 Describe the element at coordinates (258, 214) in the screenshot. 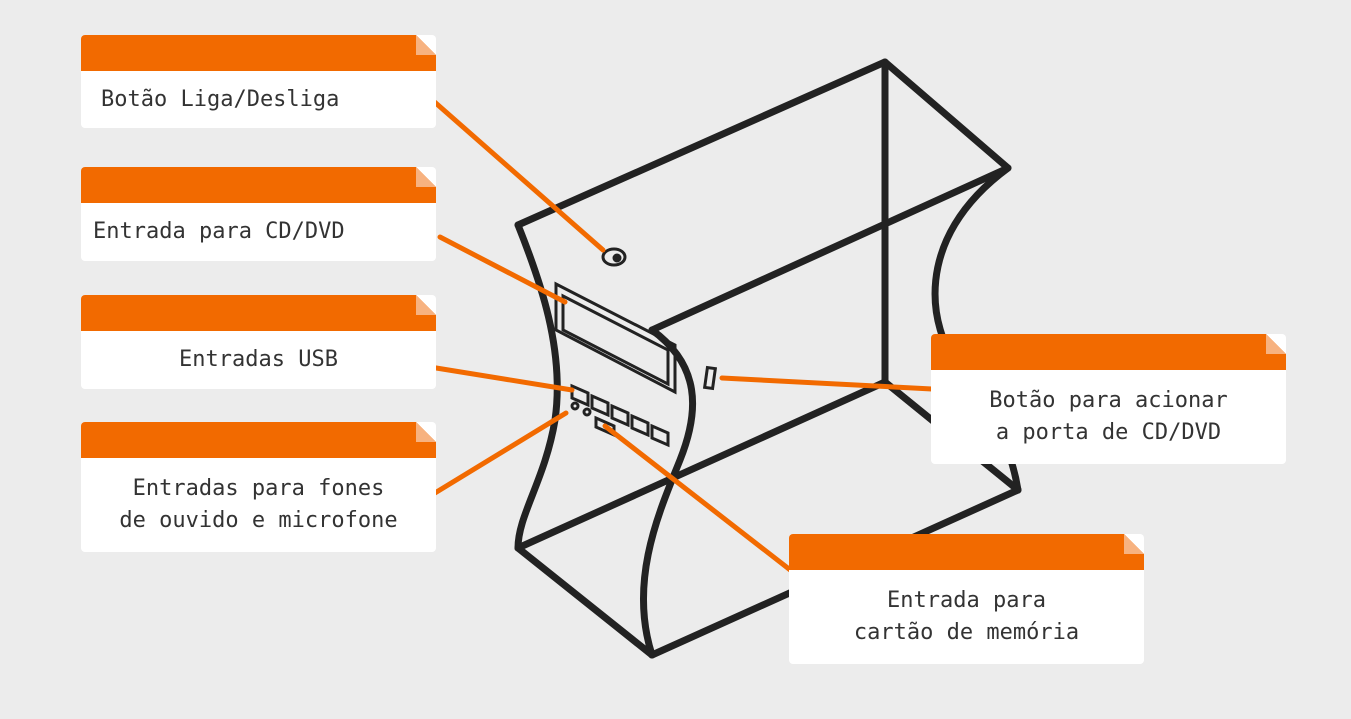

I see `label-cd-dvd-drive: Entrada para CD/DVD` at that location.